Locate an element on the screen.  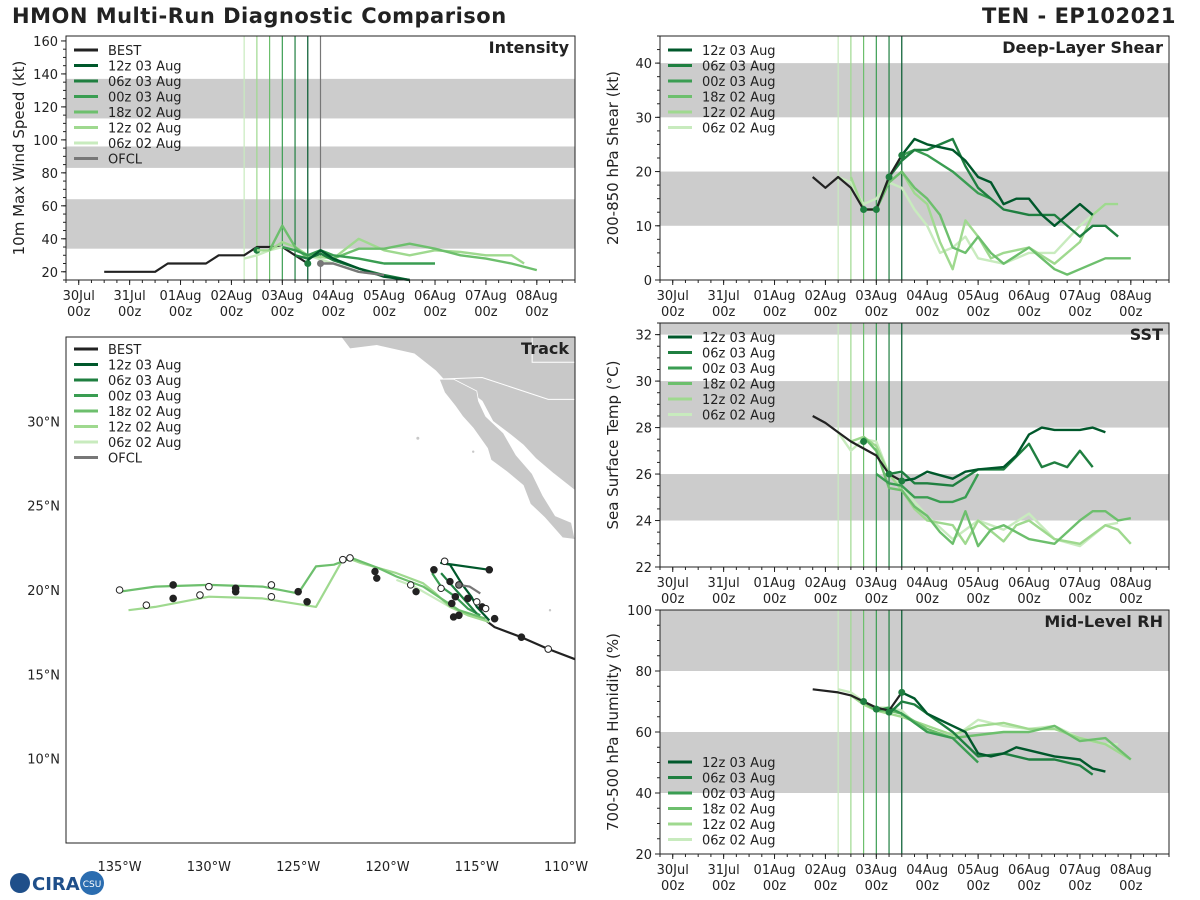
legend-label-06z-03-aug: 06z 03 Aug is located at coordinates (739, 67).